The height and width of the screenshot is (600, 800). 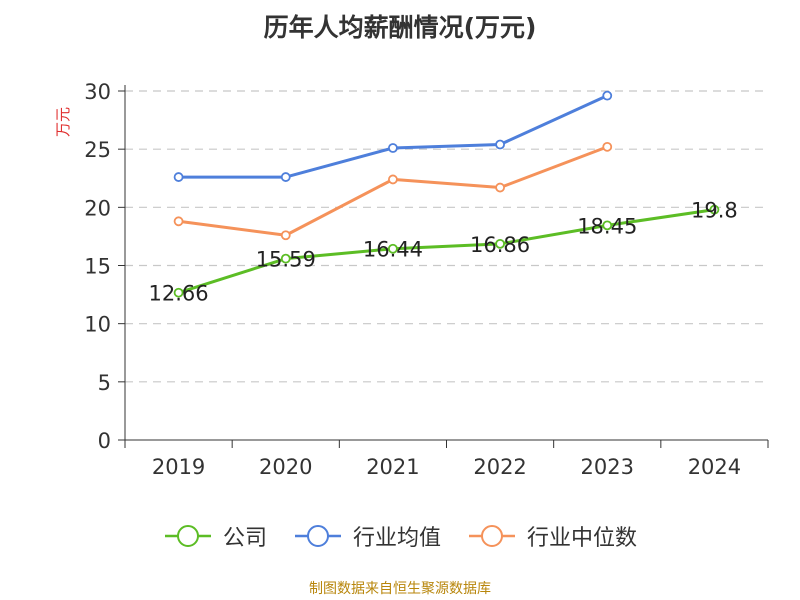 I want to click on data-label: 19.8, so click(x=714, y=211).